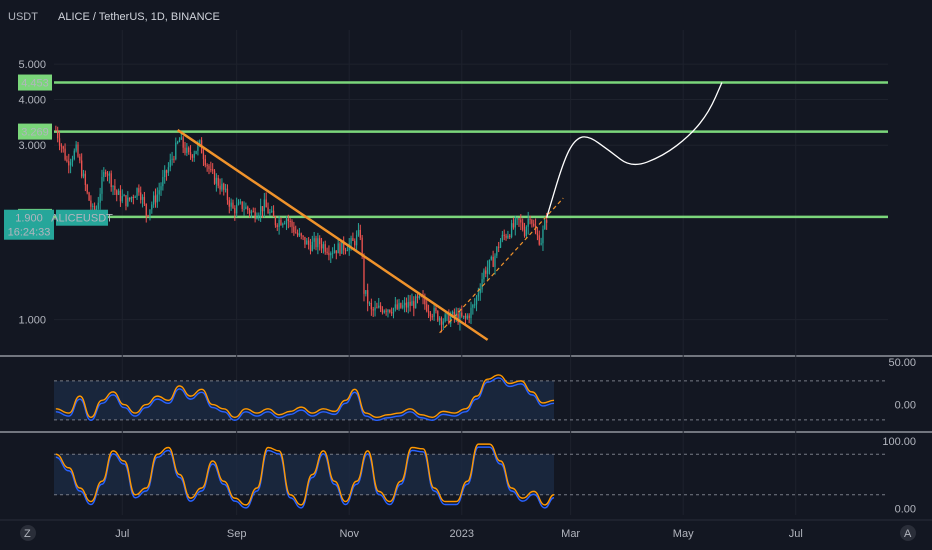  What do you see at coordinates (82, 219) in the screenshot?
I see `symbol-tag-label: ALICEUSDT` at bounding box center [82, 219].